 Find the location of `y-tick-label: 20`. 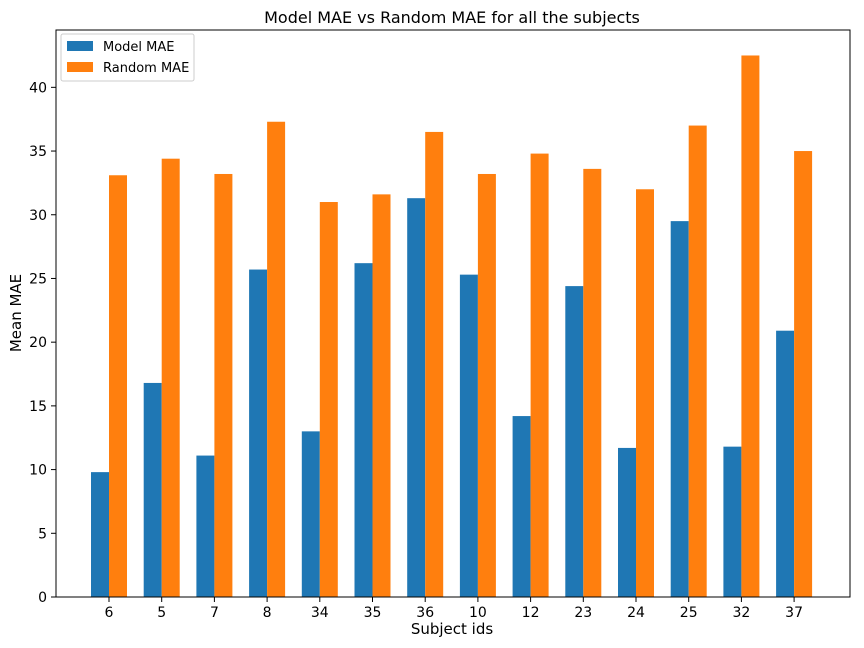

y-tick-label: 20 is located at coordinates (38, 343).